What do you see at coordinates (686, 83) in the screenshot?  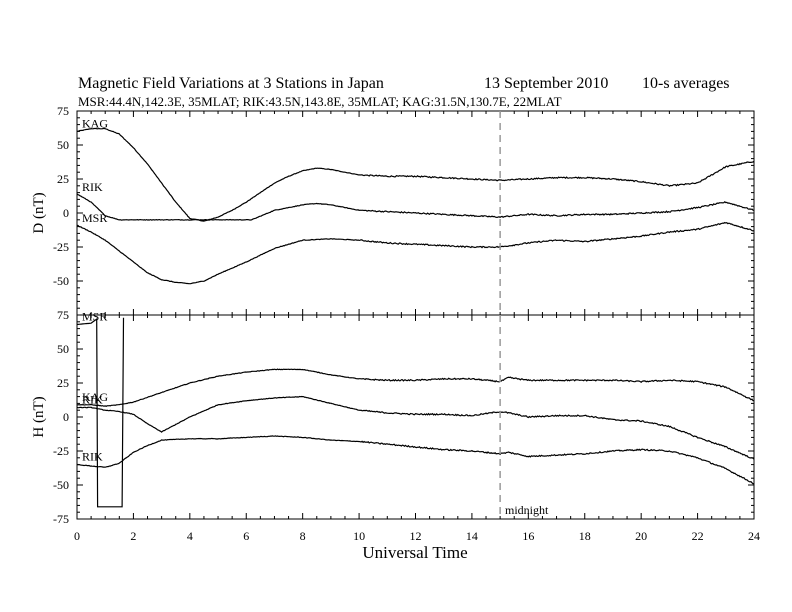 I see `averaging-label: 10-s averages` at bounding box center [686, 83].